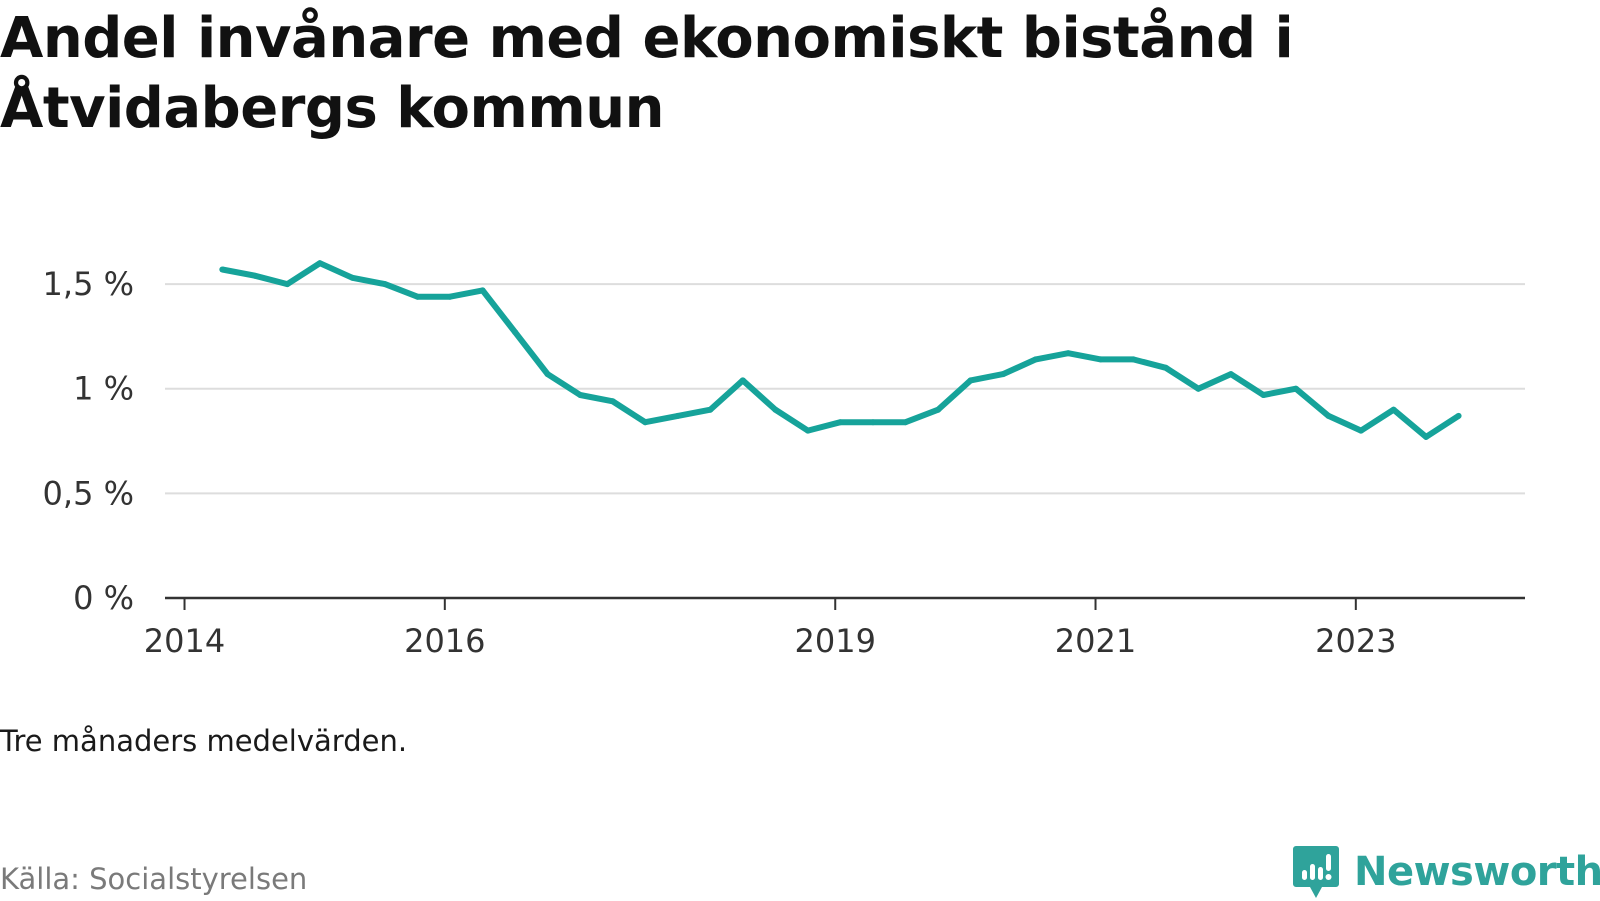  I want to click on y-tick-label: 1,5 %, so click(88, 284).